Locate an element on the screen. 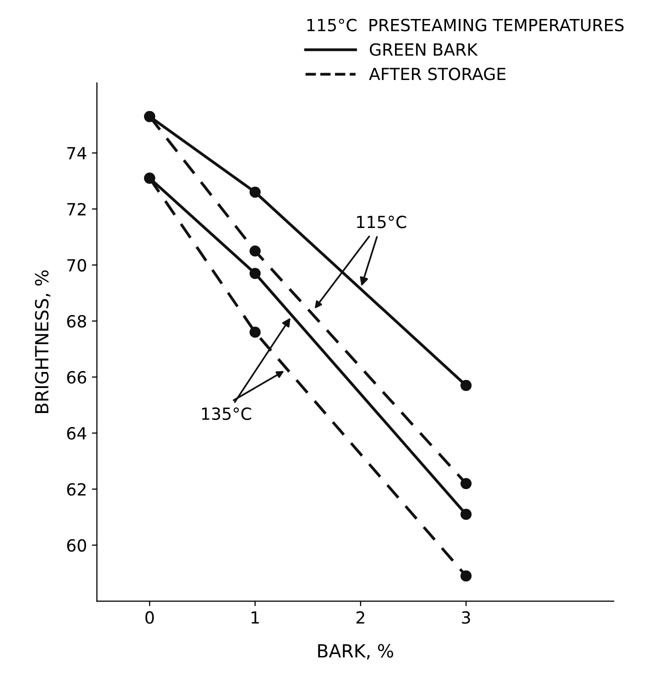  x-tick-label: 1 is located at coordinates (255, 617).